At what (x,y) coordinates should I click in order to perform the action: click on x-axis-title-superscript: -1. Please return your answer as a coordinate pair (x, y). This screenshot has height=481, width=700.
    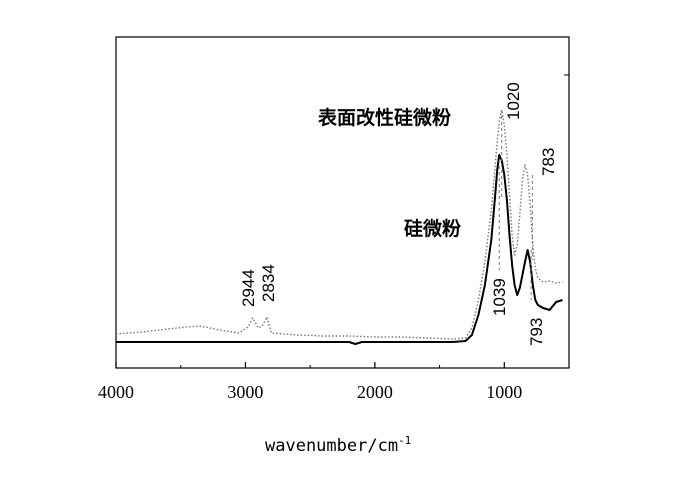
    Looking at the image, I should click on (404, 440).